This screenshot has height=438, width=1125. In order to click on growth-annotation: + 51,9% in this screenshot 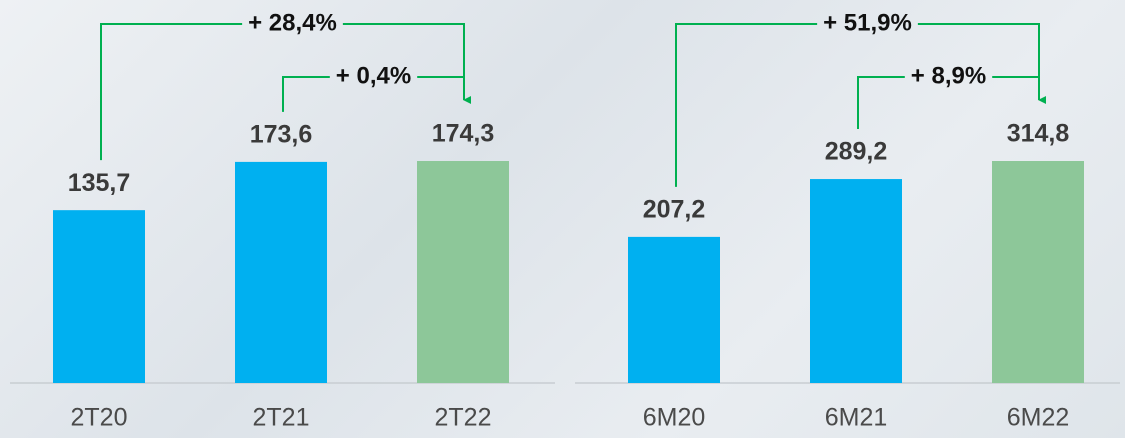, I will do `click(867, 22)`.